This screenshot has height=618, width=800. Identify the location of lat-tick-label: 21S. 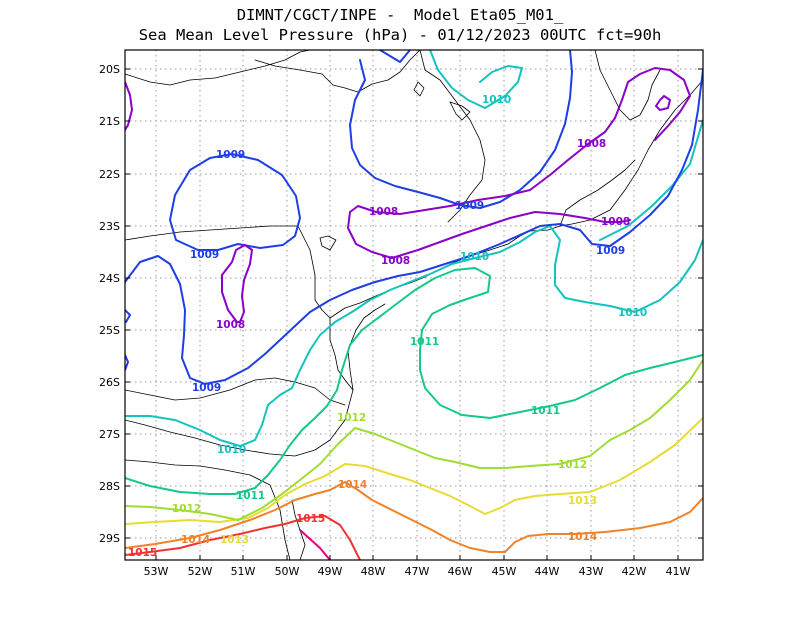
(109, 121).